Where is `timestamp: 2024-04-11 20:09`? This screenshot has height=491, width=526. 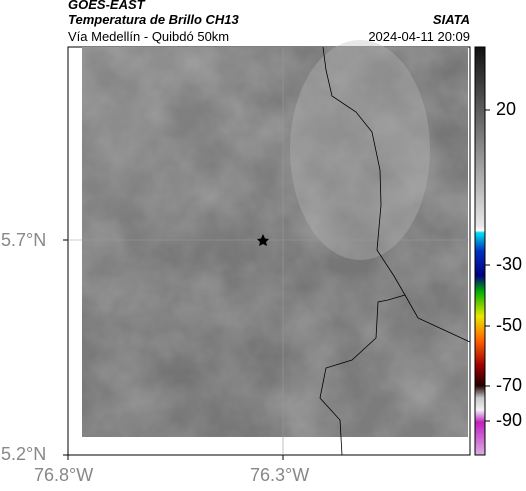 timestamp: 2024-04-11 20:09 is located at coordinates (419, 36).